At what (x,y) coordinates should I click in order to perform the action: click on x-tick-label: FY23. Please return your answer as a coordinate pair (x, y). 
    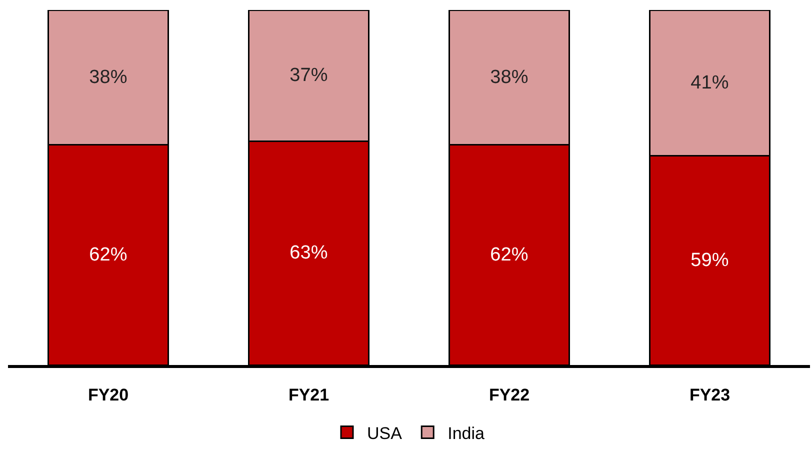
    Looking at the image, I should click on (709, 394).